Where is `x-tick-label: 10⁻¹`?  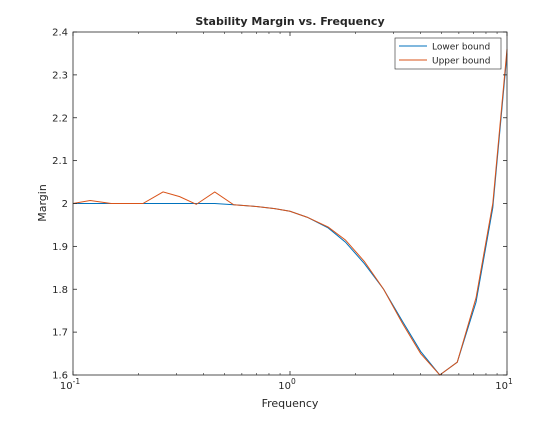 x-tick-label: 10⁻¹ is located at coordinates (70, 384).